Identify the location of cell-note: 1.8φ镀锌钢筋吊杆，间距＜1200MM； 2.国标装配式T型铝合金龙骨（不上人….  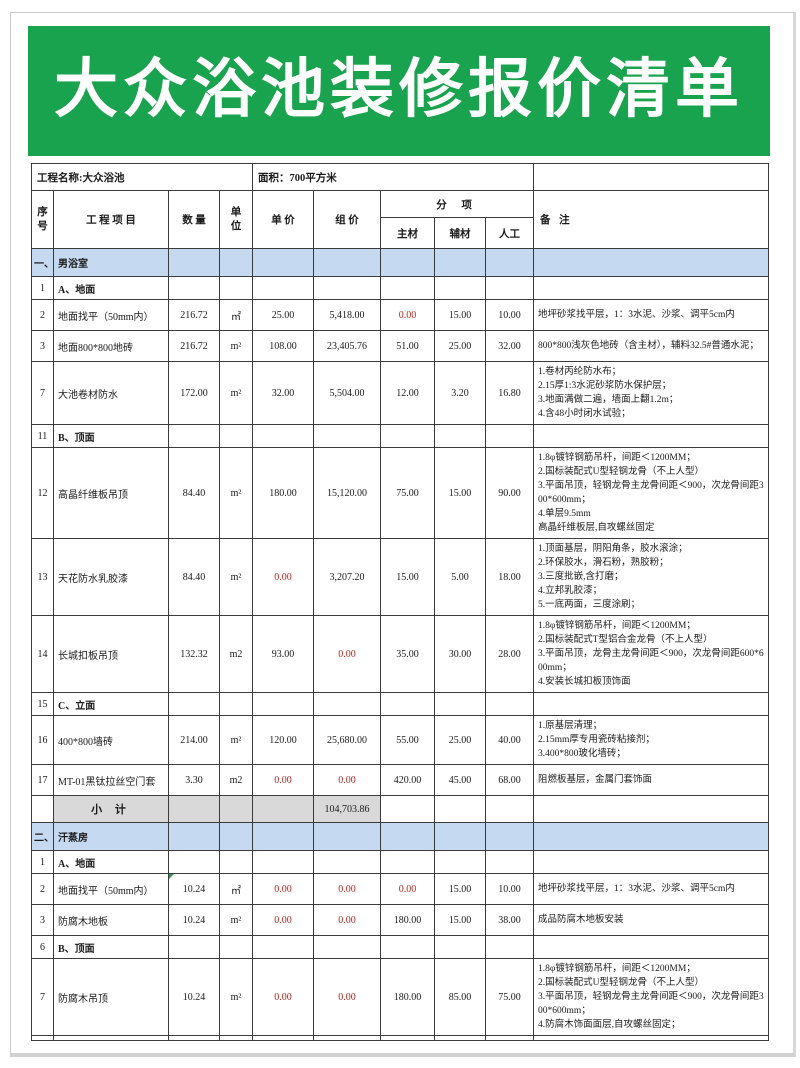
(651, 654).